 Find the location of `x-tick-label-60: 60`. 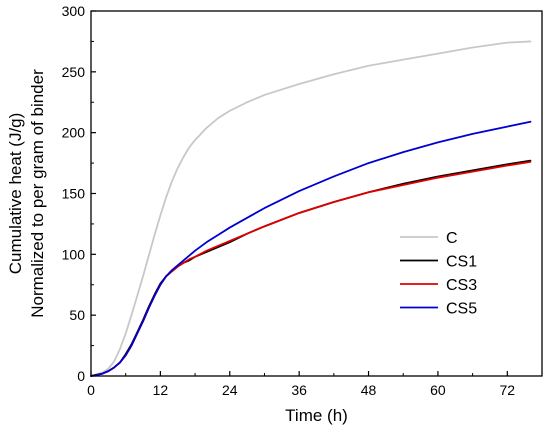

x-tick-label-60: 60 is located at coordinates (438, 390).